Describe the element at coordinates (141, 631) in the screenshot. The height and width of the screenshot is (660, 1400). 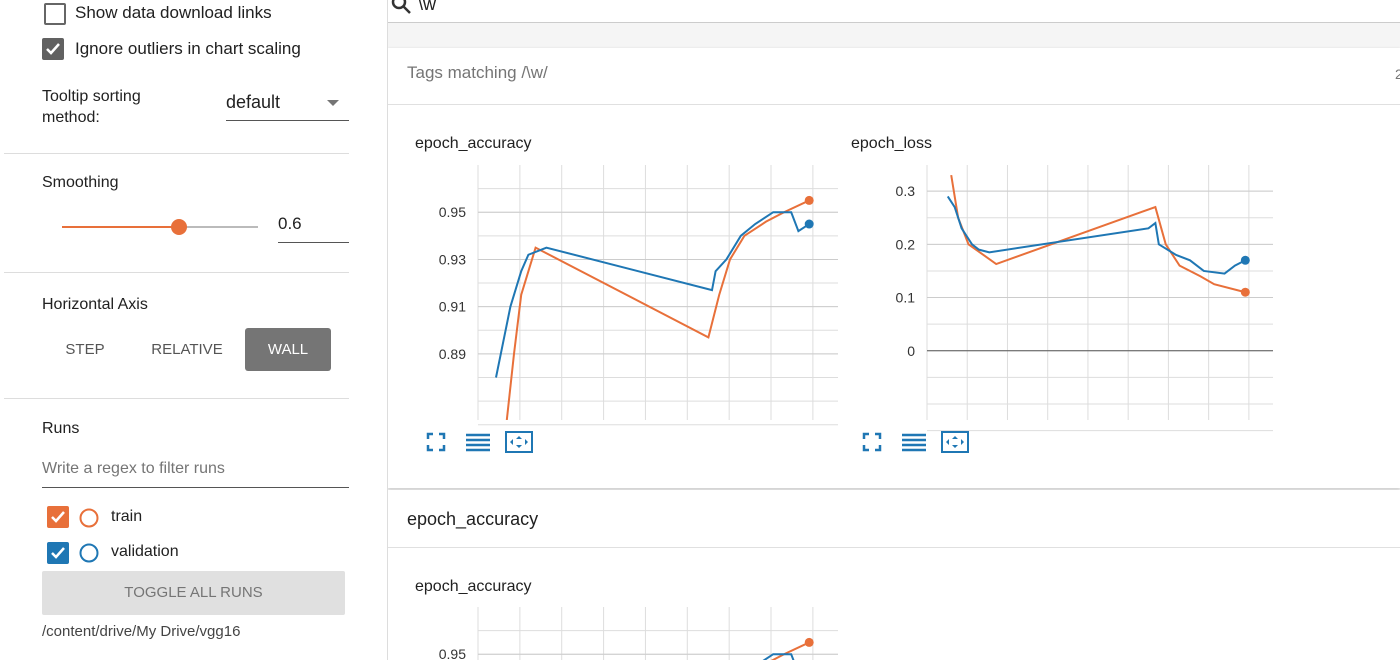
I see `logdir: /content/drive/My Drive/vgg16` at that location.